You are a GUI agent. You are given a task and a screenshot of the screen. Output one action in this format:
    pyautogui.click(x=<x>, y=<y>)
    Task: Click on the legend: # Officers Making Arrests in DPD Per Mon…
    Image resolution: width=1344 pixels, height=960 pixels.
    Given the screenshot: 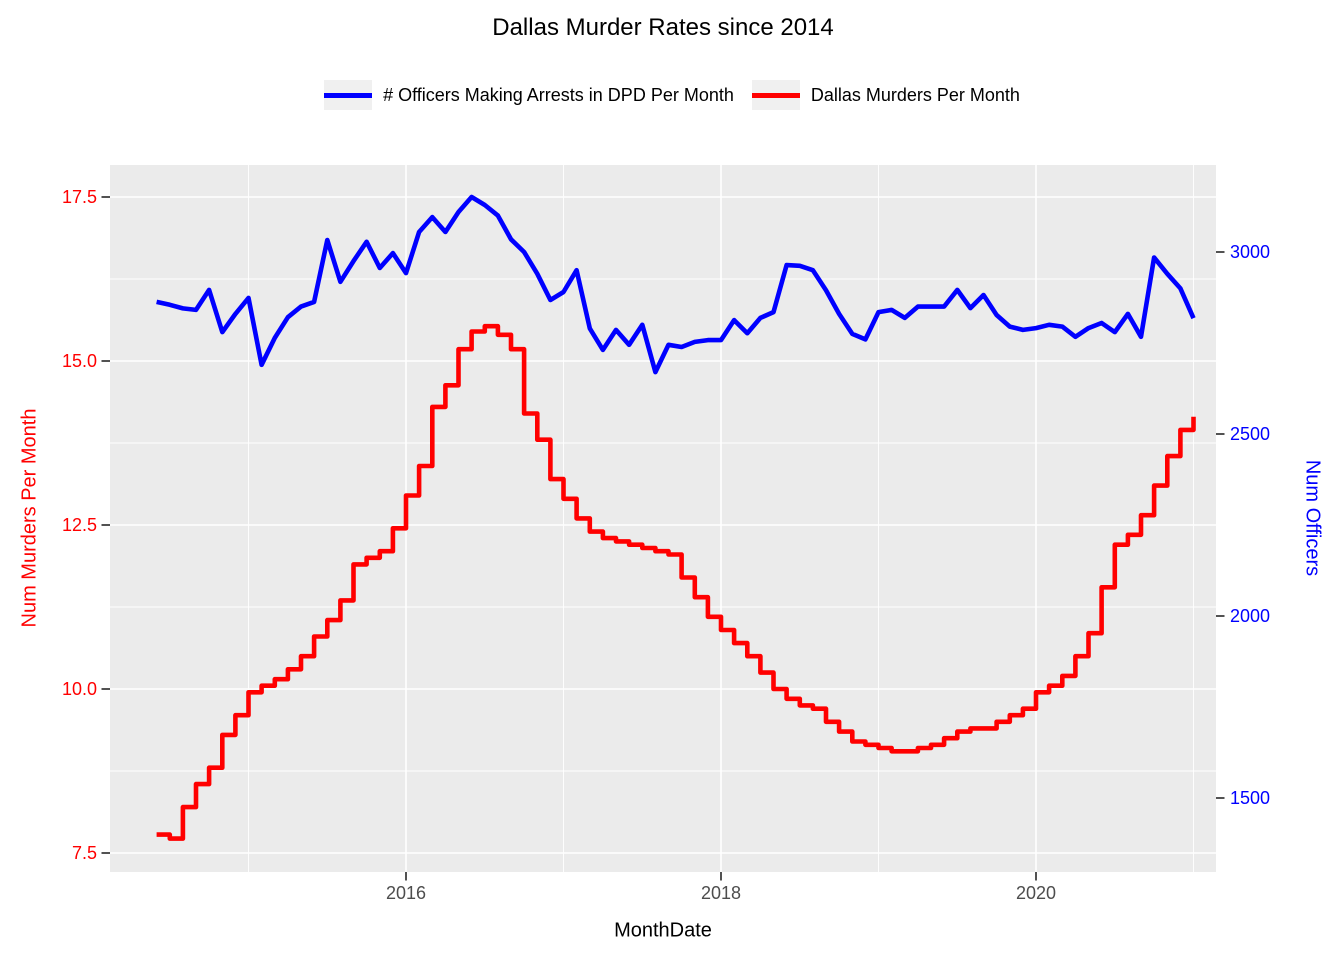 What is the action you would take?
    pyautogui.click(x=672, y=95)
    